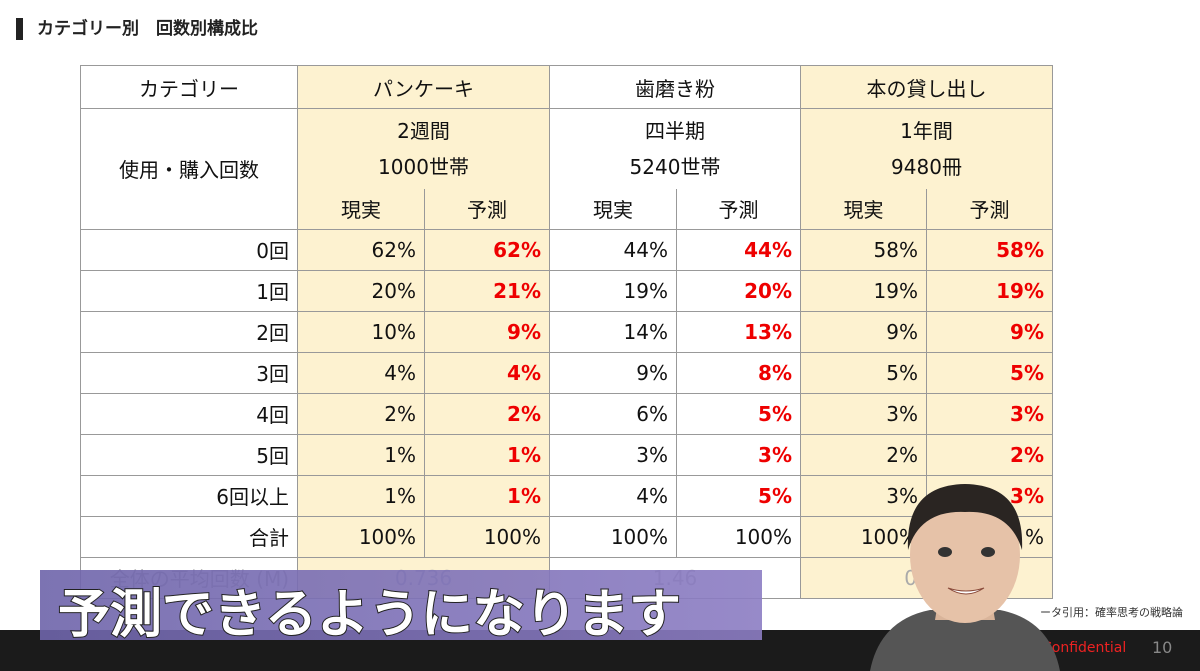 The width and height of the screenshot is (1200, 671). I want to click on period: 四半期, so click(675, 130).